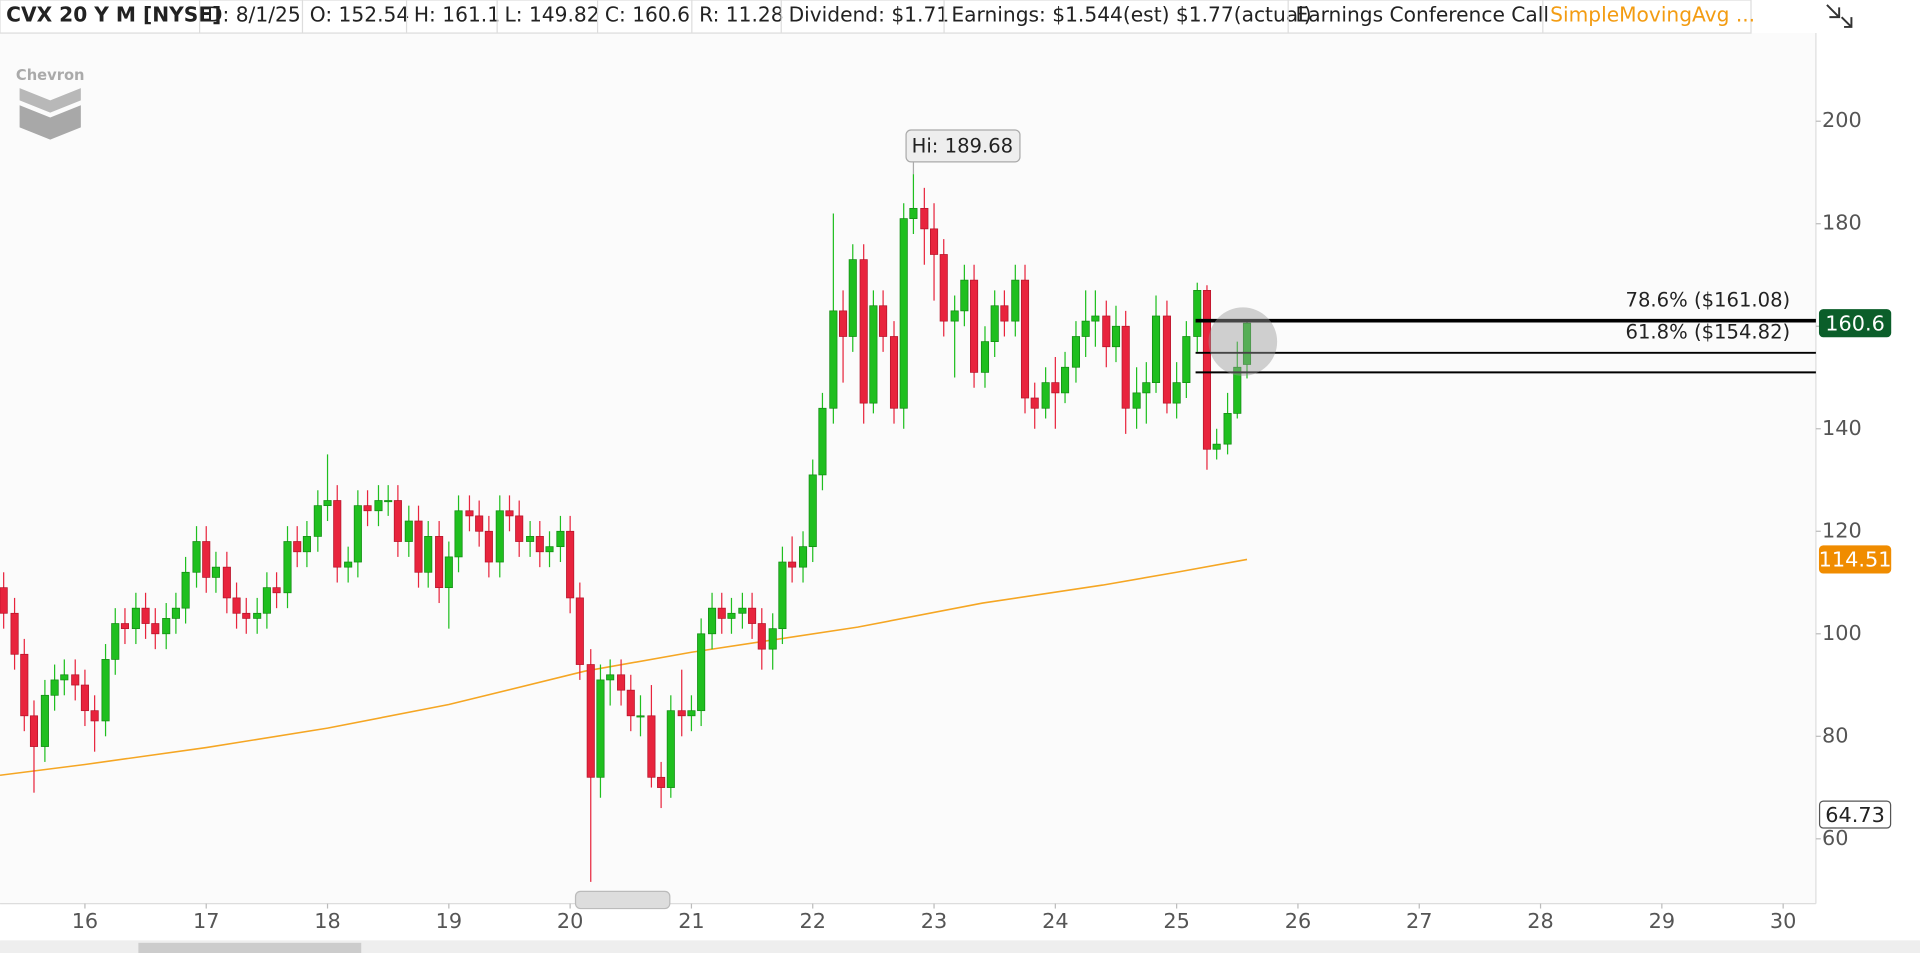  Describe the element at coordinates (1783, 921) in the screenshot. I see `x-tick-label: 30` at that location.